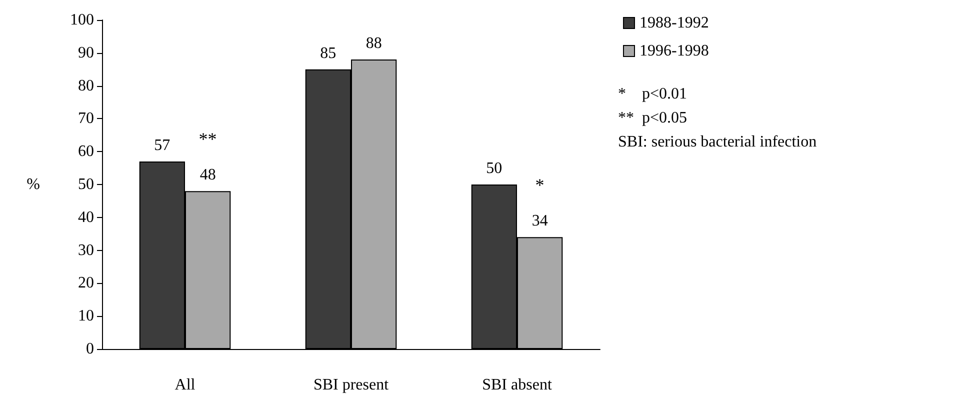 The height and width of the screenshot is (404, 978). Describe the element at coordinates (351, 385) in the screenshot. I see `x-tick-label: SBI present` at that location.